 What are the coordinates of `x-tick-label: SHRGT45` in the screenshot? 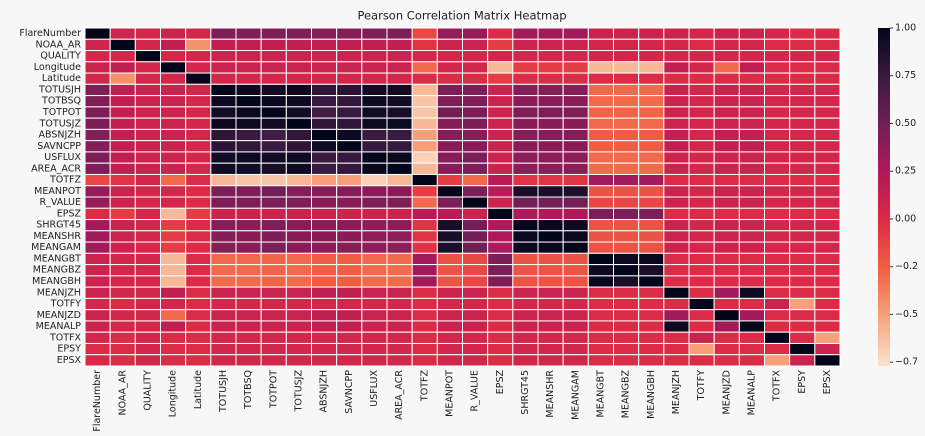 It's located at (525, 392).